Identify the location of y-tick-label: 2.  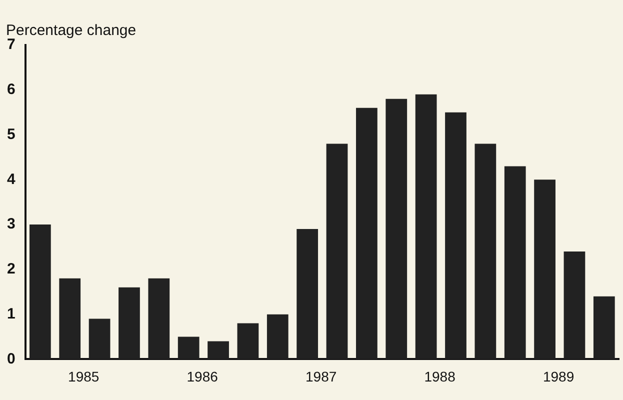
(11, 269).